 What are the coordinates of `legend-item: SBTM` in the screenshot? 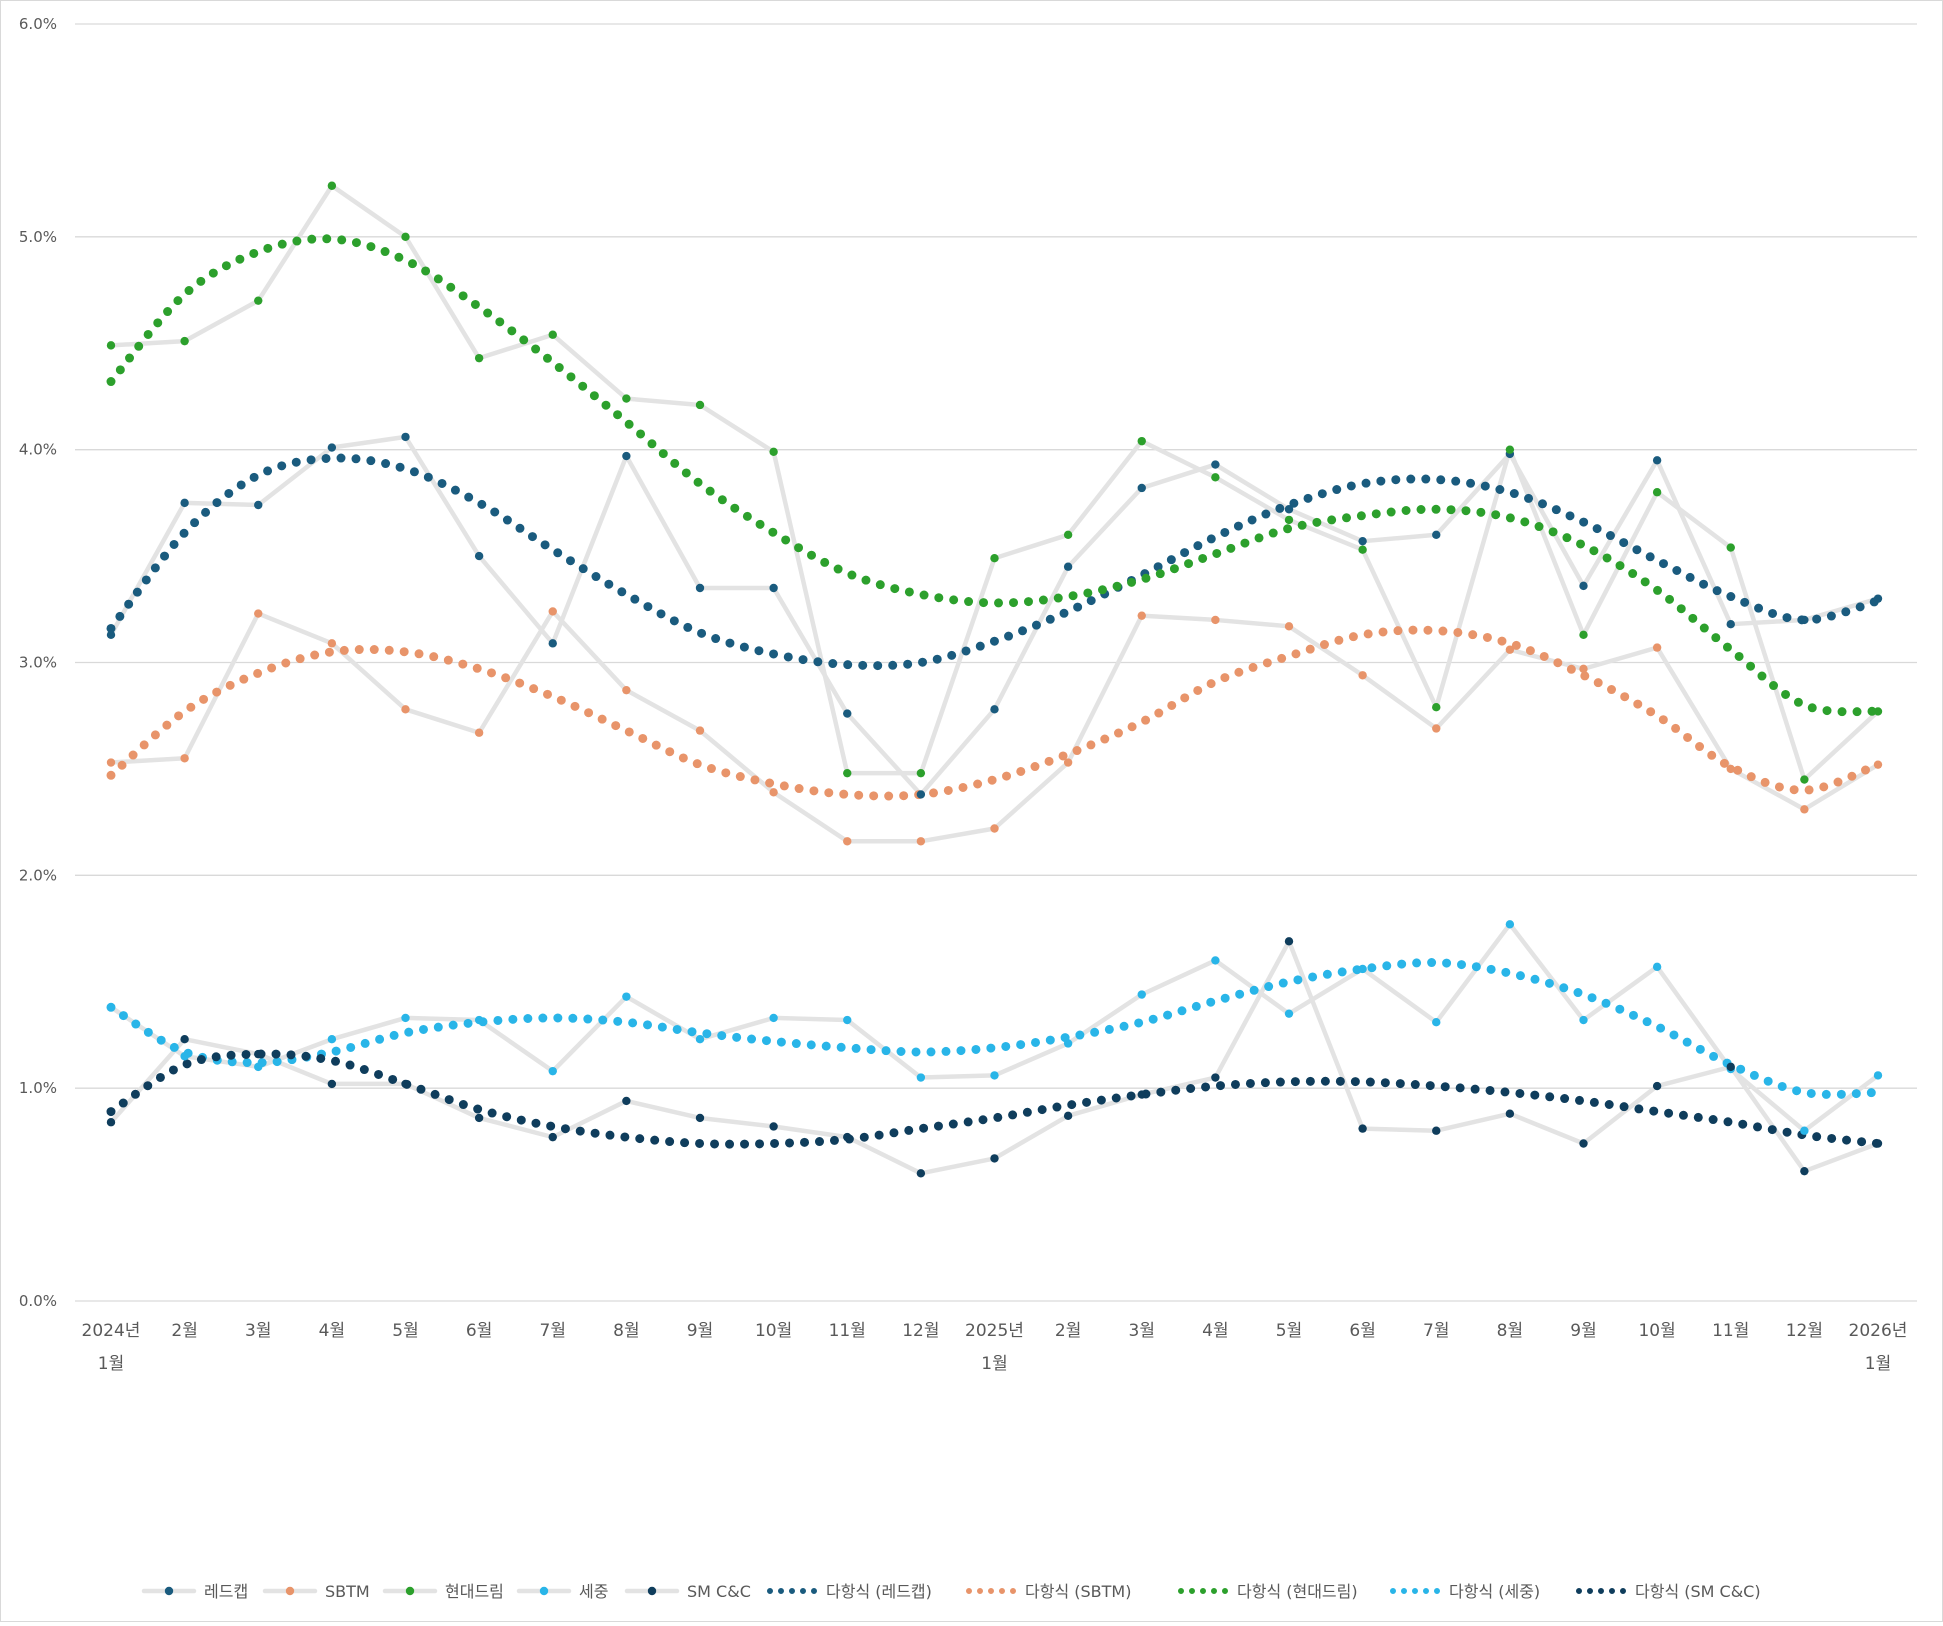 It's located at (316, 1591).